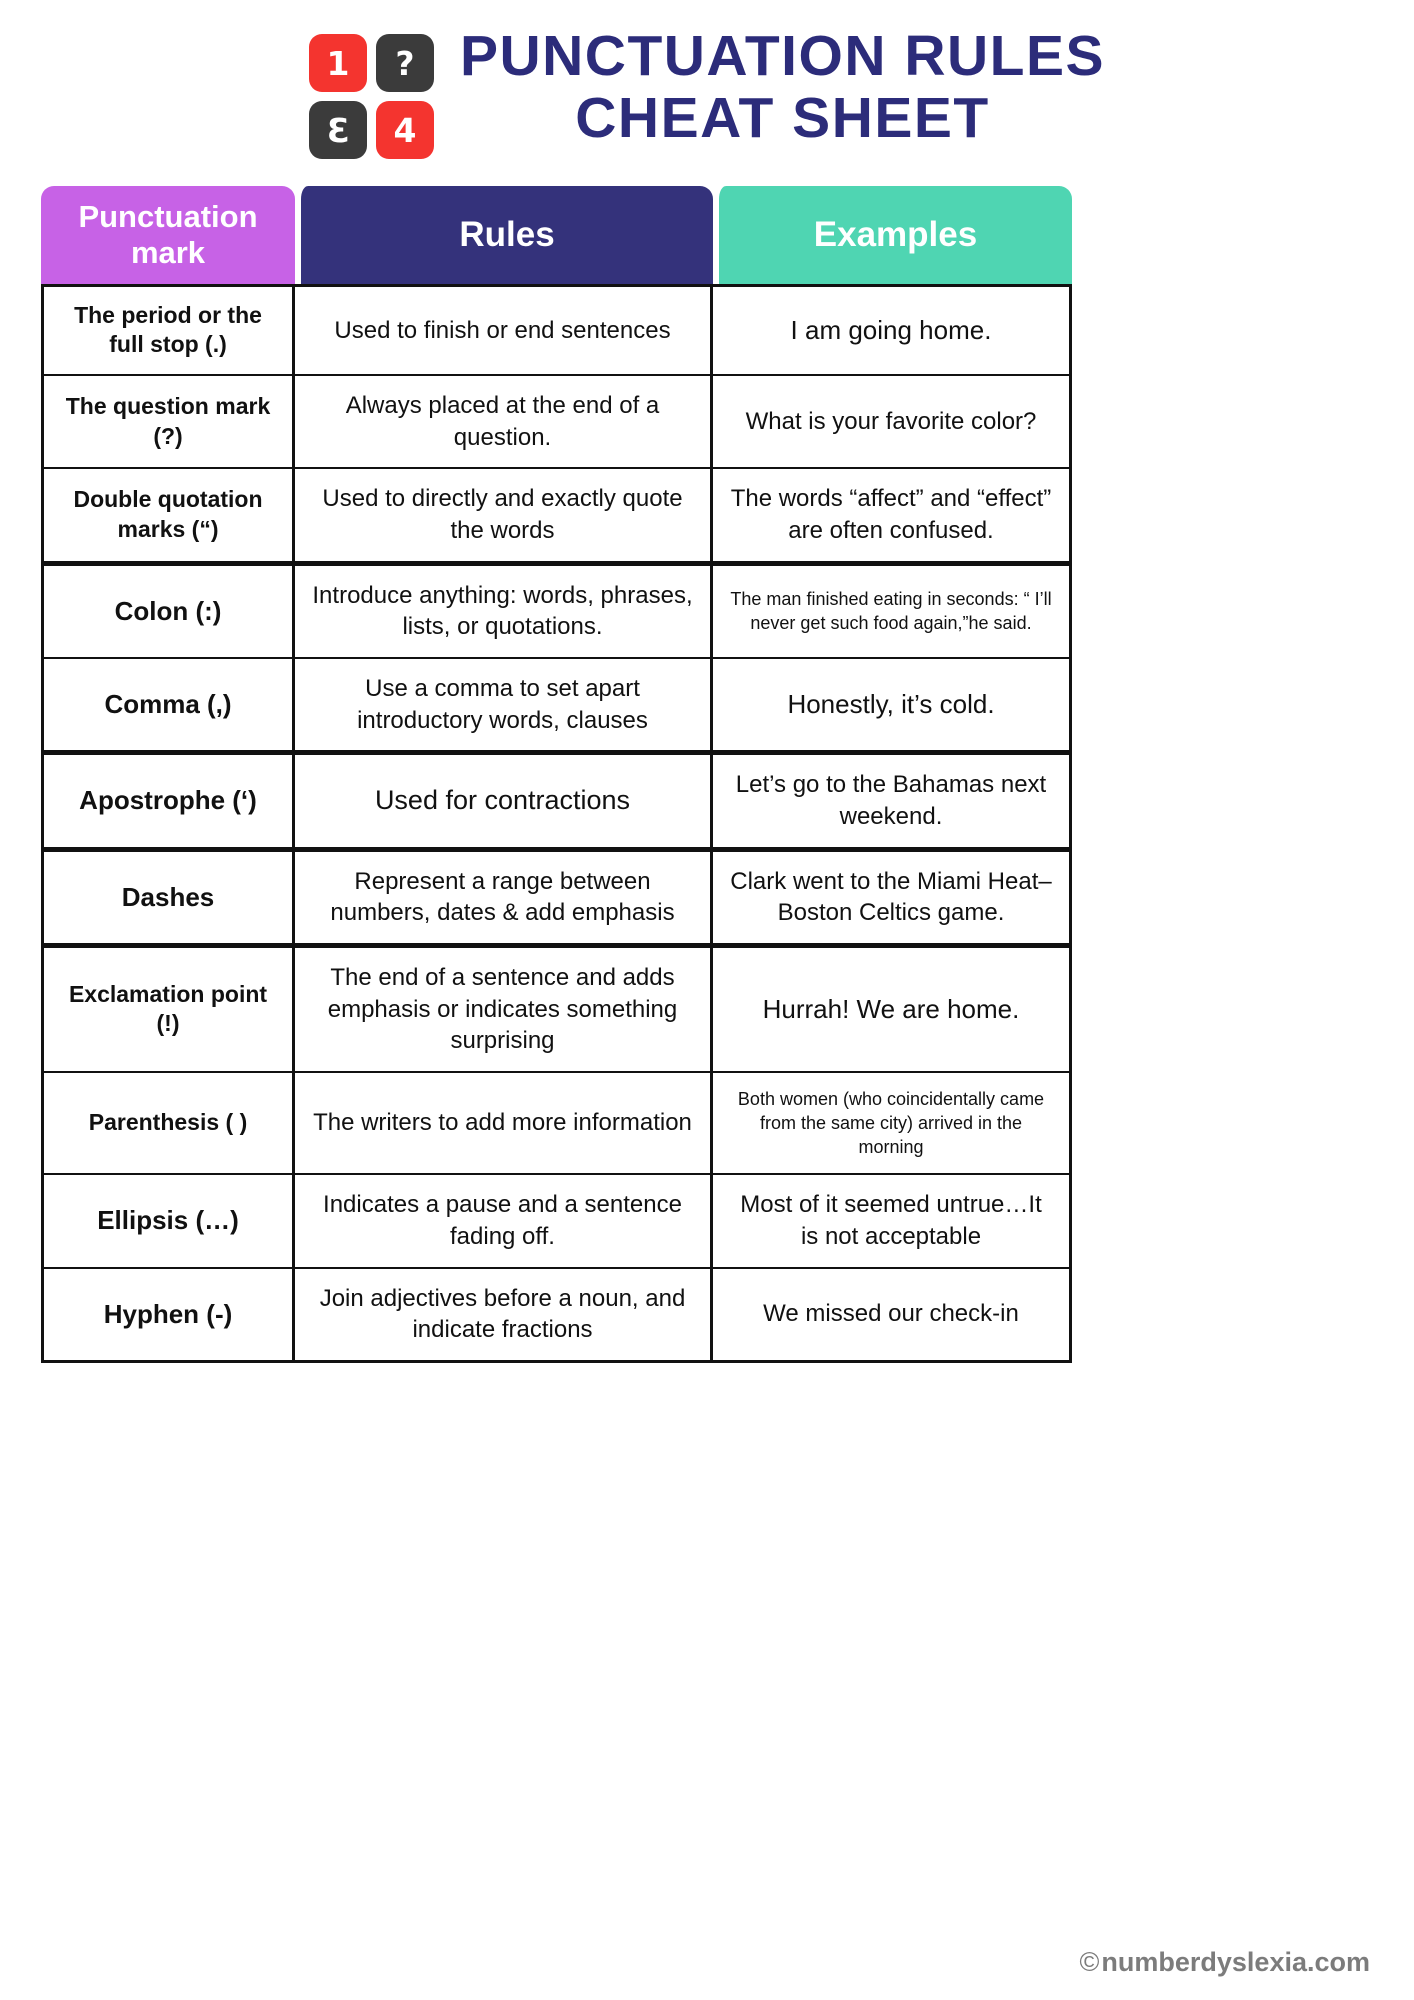 The image size is (1414, 2000). Describe the element at coordinates (1089, 1962) in the screenshot. I see `copyright-icon: ©` at that location.